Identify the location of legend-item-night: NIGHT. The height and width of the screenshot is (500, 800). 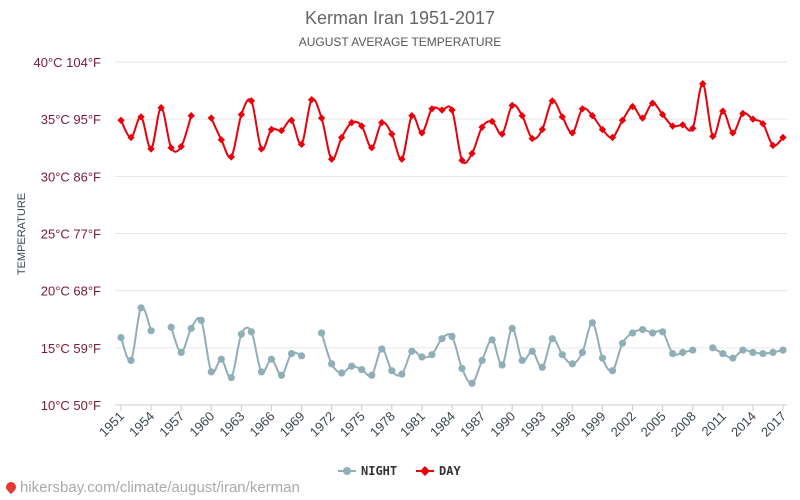
(367, 471).